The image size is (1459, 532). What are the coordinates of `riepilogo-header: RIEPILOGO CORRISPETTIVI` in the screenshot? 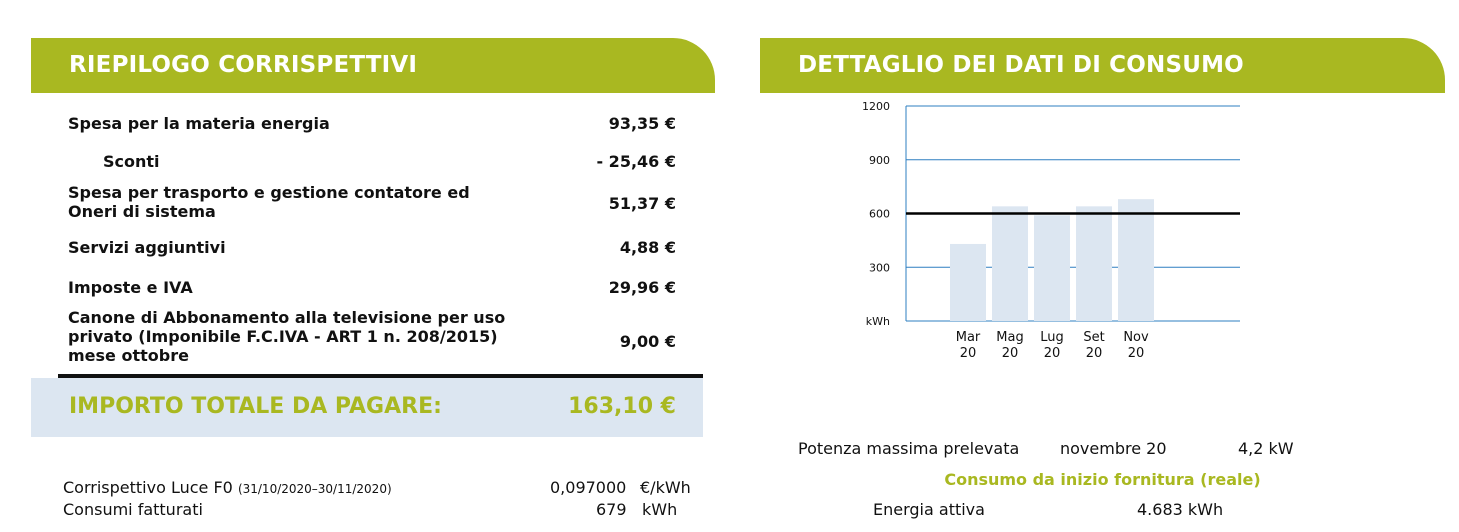 It's located at (373, 65).